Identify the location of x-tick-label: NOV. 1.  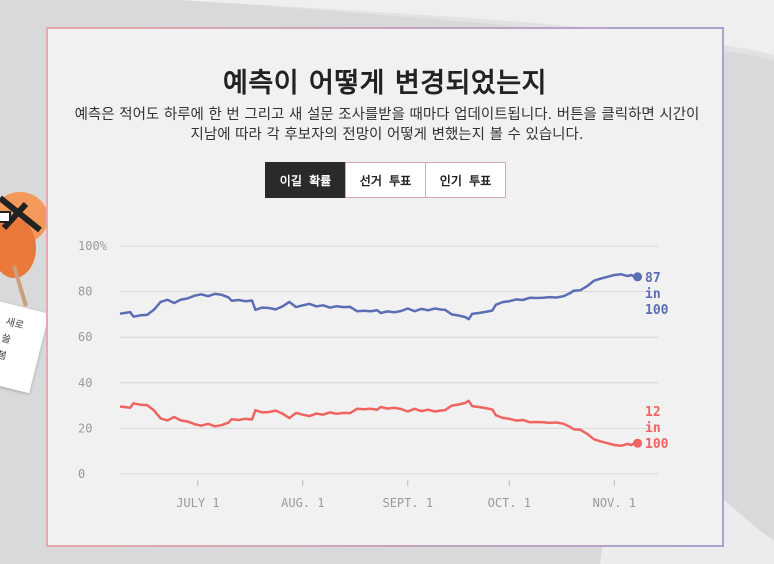
(614, 503).